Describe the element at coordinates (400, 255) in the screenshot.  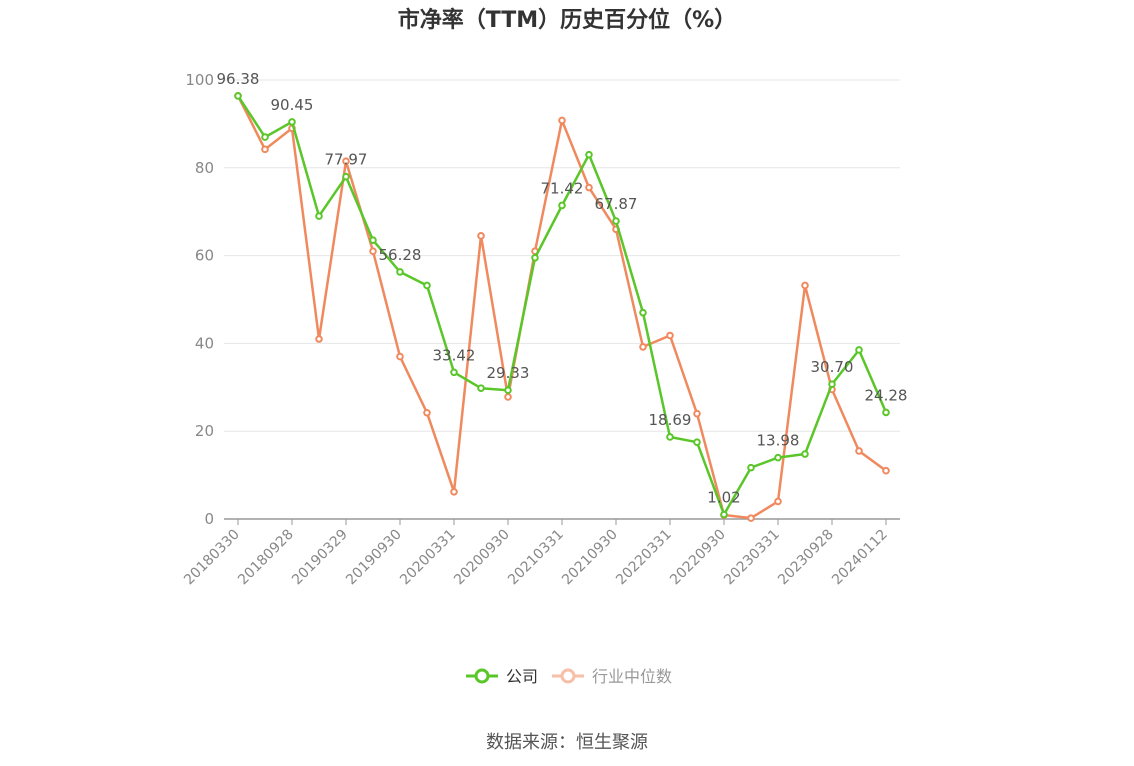
I see `data-label: 56.28` at that location.